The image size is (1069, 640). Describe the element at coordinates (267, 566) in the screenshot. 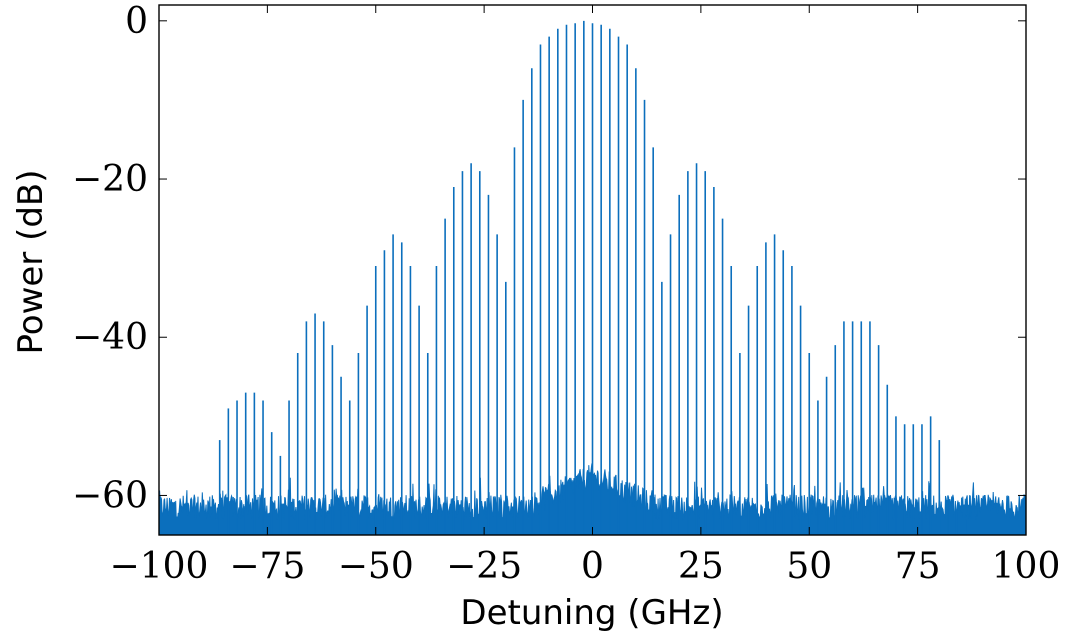

I see `x-tick-label: −75` at that location.